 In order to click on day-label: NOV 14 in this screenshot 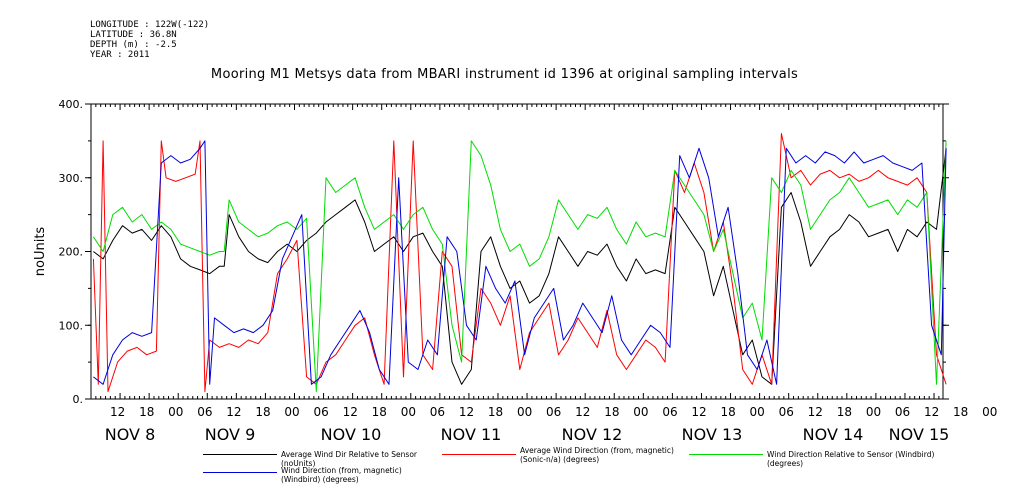, I will do `click(833, 434)`.